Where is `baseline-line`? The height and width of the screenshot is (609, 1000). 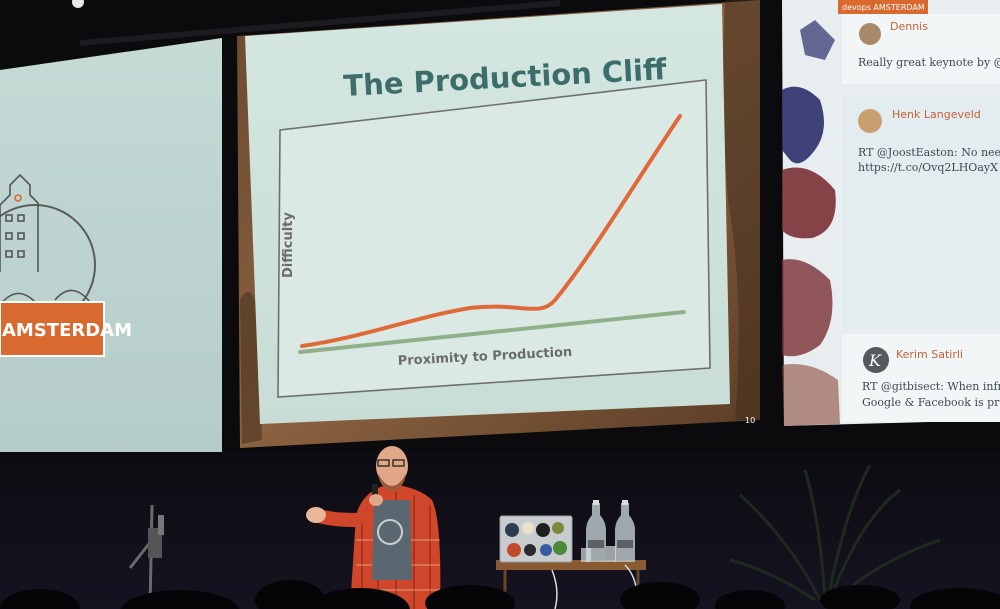 baseline-line is located at coordinates (492, 332).